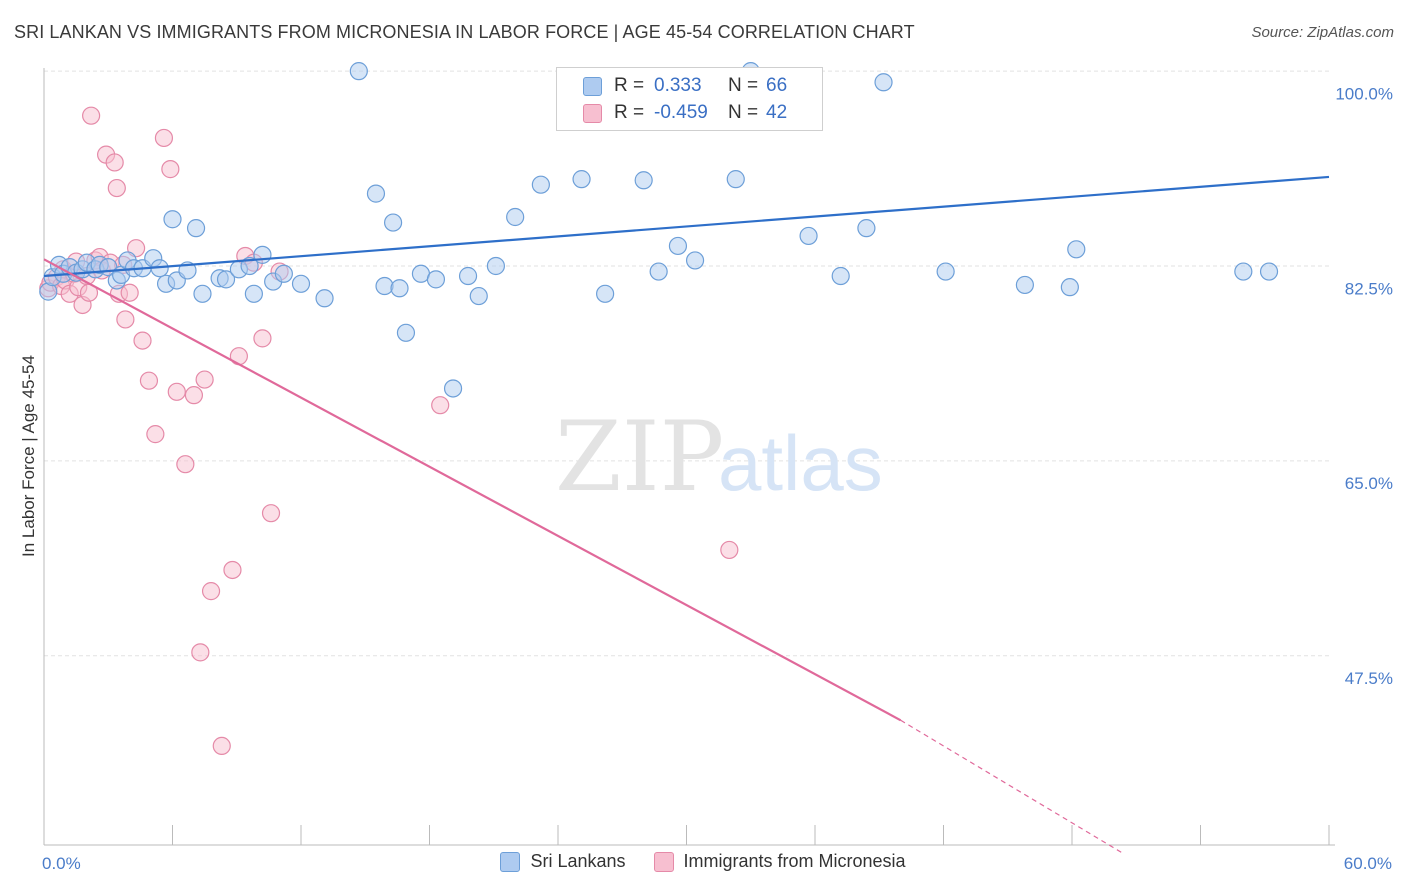  I want to click on series-legend-micronesia: Immigrants from Micronesia, so click(779, 861).